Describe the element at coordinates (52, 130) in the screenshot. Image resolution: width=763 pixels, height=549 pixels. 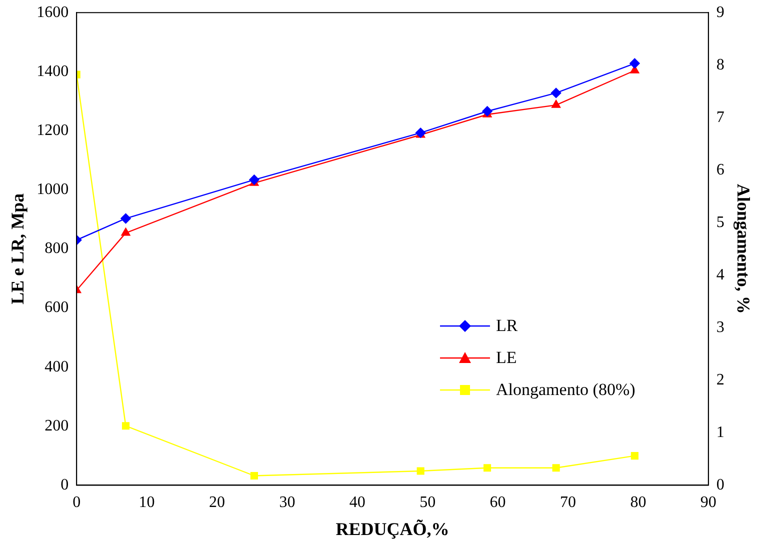
I see `y-tick-label: 1200` at that location.